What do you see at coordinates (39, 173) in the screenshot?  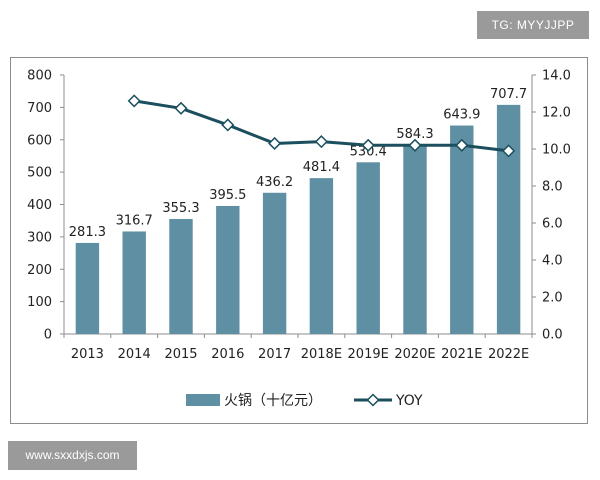 I see `left-axis-tick-label: 500` at bounding box center [39, 173].